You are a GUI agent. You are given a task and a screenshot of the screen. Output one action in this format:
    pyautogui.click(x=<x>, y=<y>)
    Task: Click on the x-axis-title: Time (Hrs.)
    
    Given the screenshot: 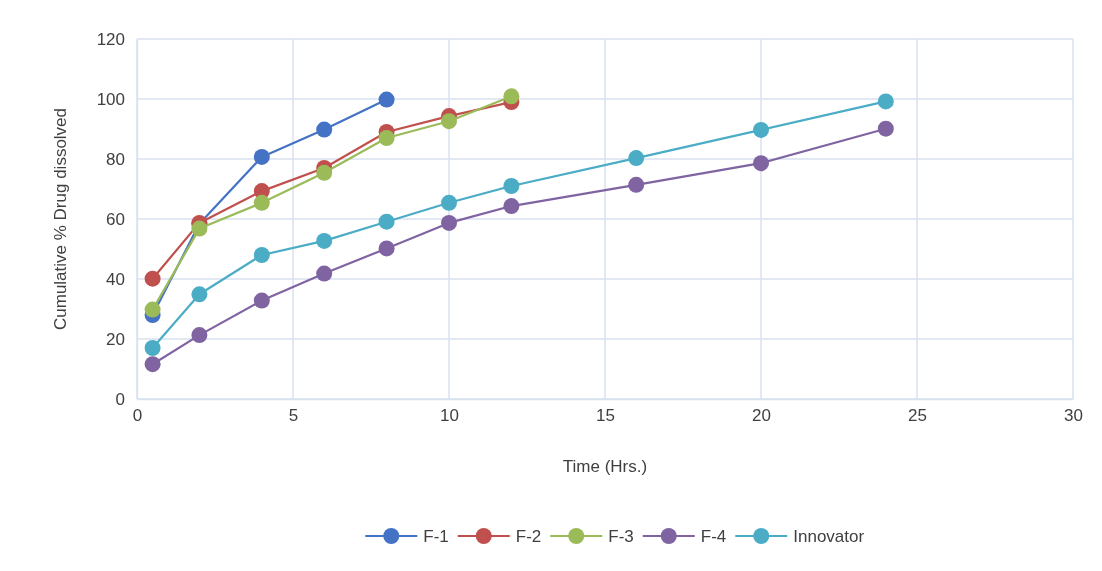 What is the action you would take?
    pyautogui.click(x=605, y=466)
    